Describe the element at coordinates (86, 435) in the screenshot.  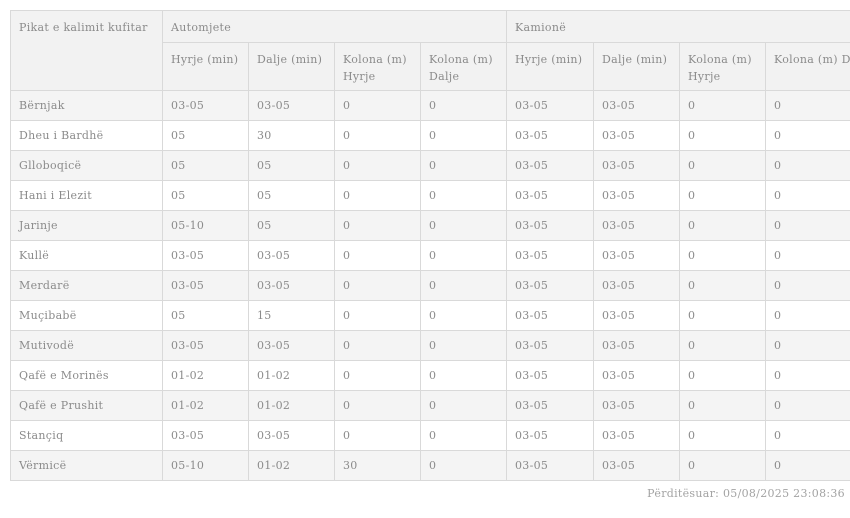
I see `crossing-name-cell: Stançiq` at that location.